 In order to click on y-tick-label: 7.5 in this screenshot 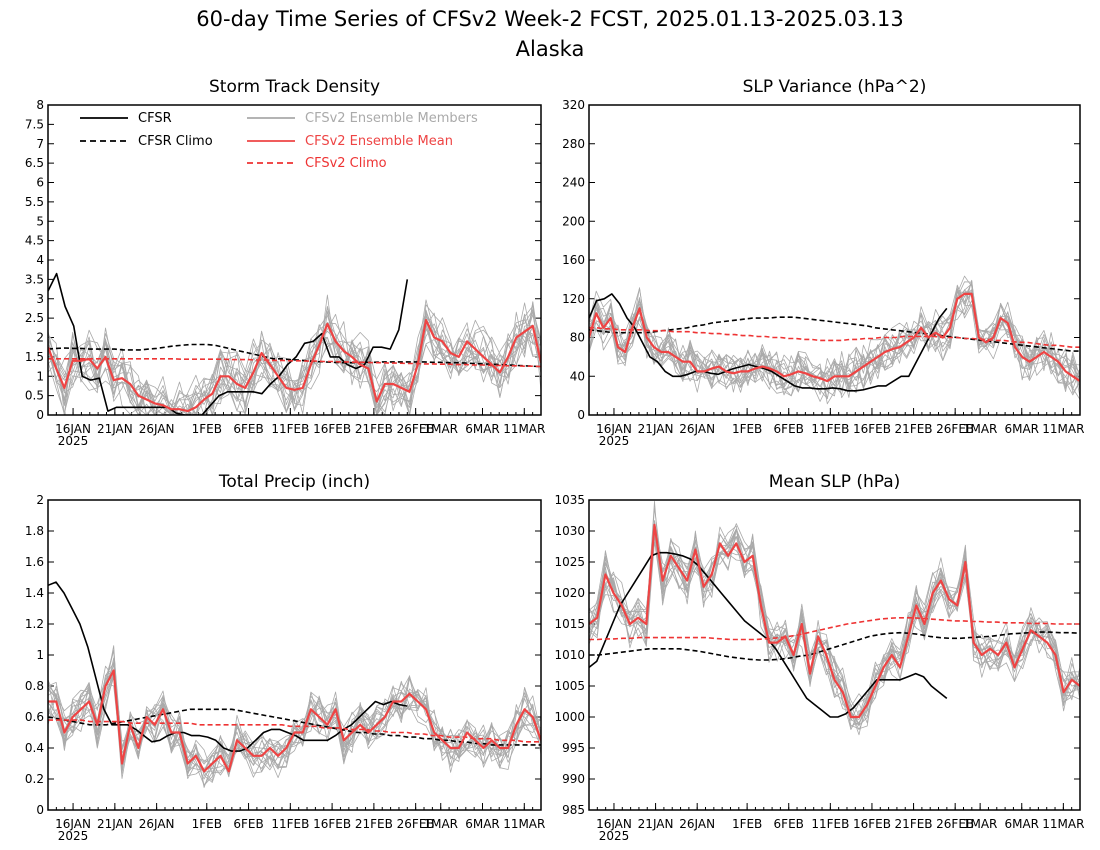, I will do `click(34, 124)`.